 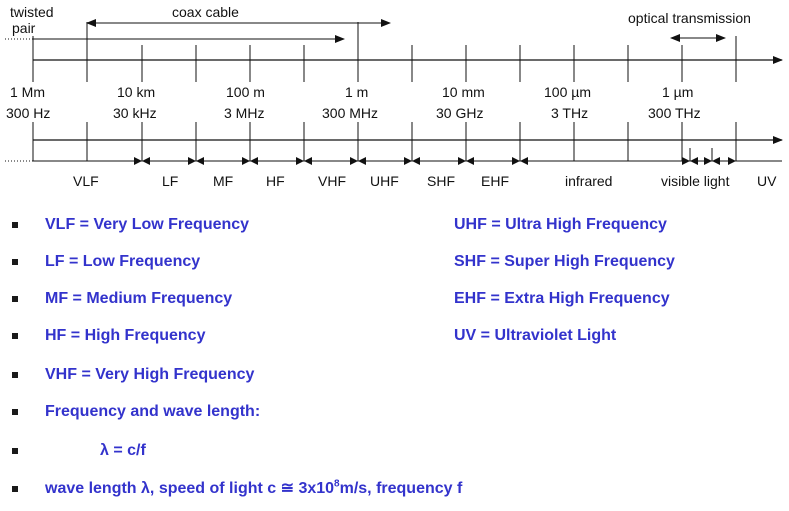 I want to click on last-line-text-end: m/s, frequency f, so click(x=401, y=488).